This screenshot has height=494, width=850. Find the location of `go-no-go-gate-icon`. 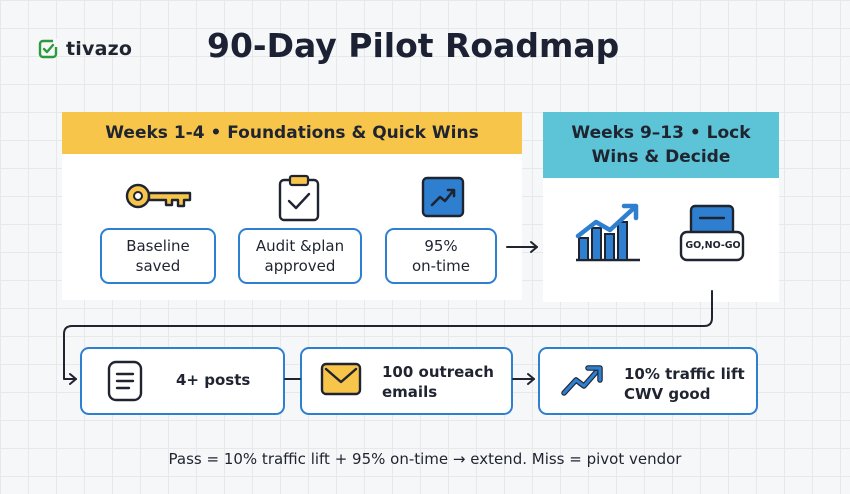

go-no-go-gate-icon is located at coordinates (712, 233).